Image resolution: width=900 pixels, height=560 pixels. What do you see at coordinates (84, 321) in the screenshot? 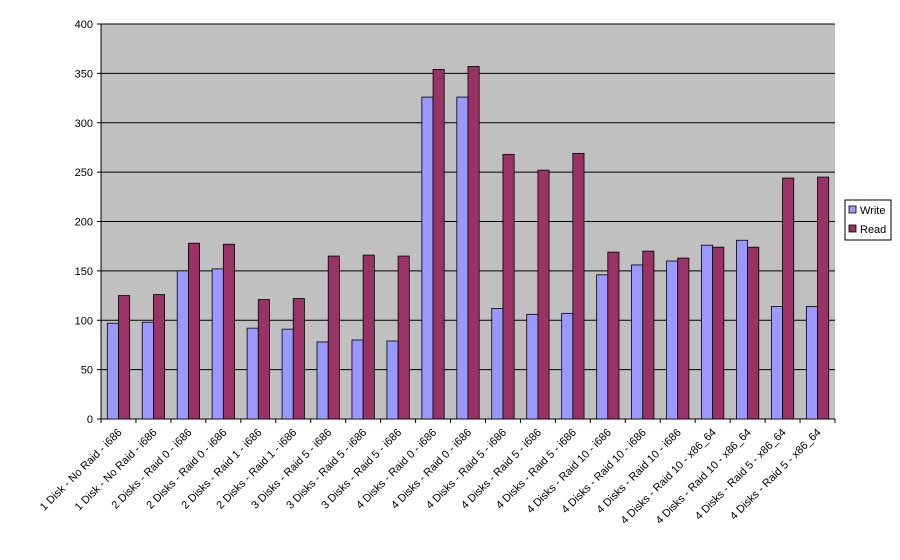
I see `y-tick-label: 100` at bounding box center [84, 321].